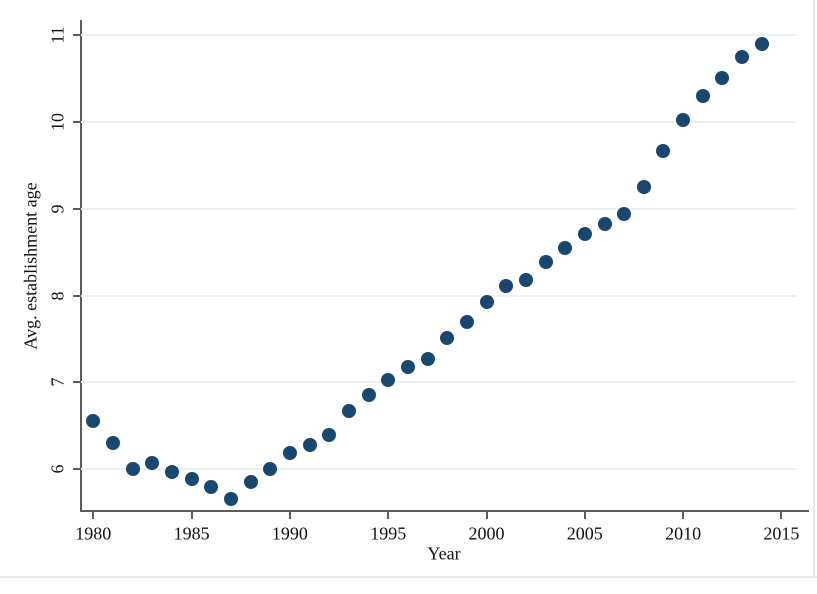  Describe the element at coordinates (191, 533) in the screenshot. I see `x-tick-label: 1985` at that location.